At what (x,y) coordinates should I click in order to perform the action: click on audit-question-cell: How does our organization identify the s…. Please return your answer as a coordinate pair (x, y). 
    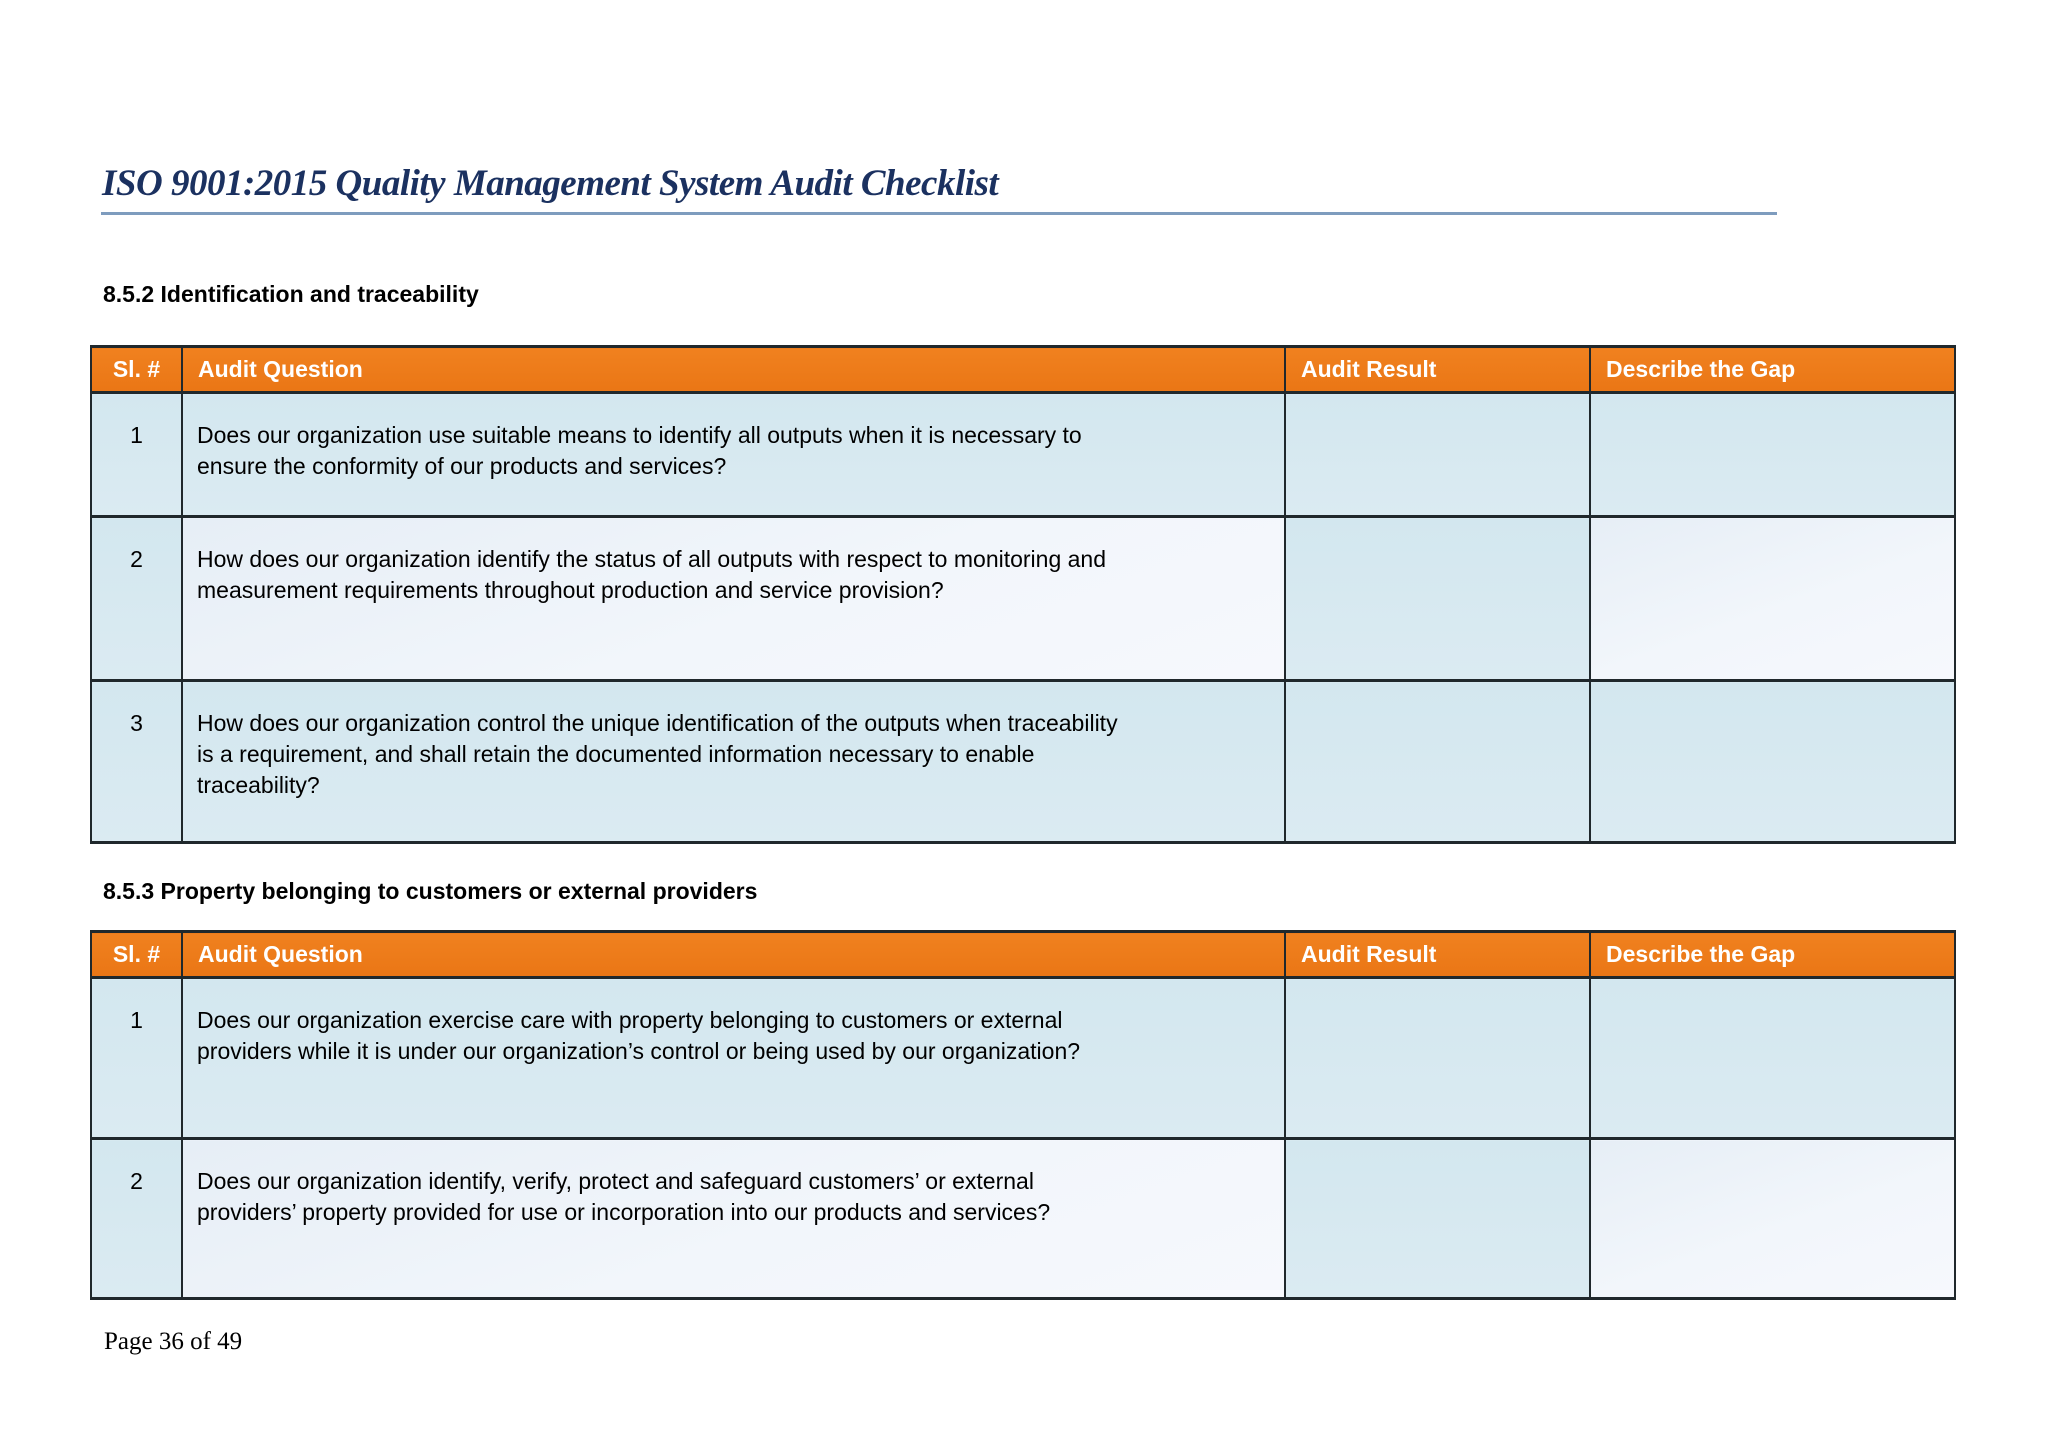
    Looking at the image, I should click on (733, 598).